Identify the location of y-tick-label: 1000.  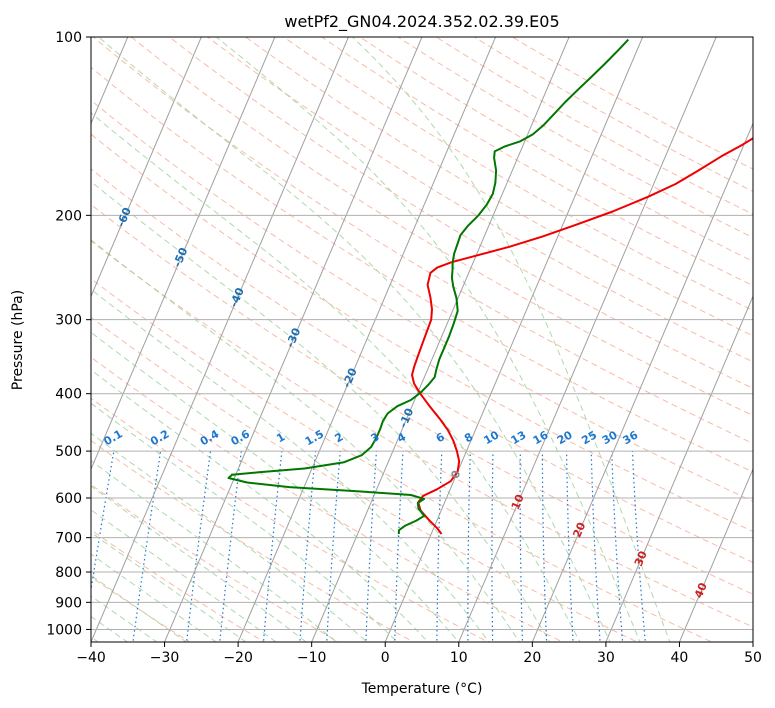
(64, 630).